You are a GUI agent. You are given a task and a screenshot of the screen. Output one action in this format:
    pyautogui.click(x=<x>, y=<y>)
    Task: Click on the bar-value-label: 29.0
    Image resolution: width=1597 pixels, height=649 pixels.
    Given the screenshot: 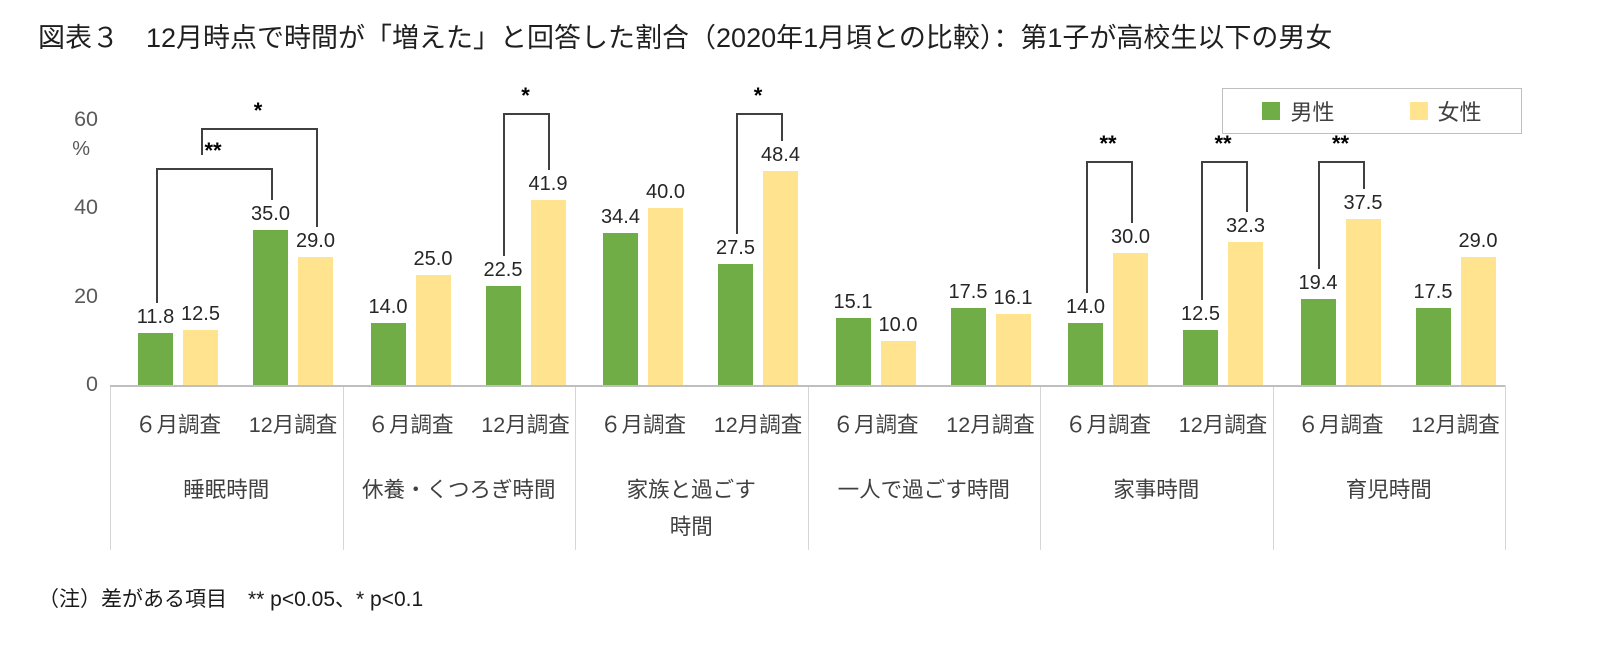 What is the action you would take?
    pyautogui.click(x=315, y=240)
    